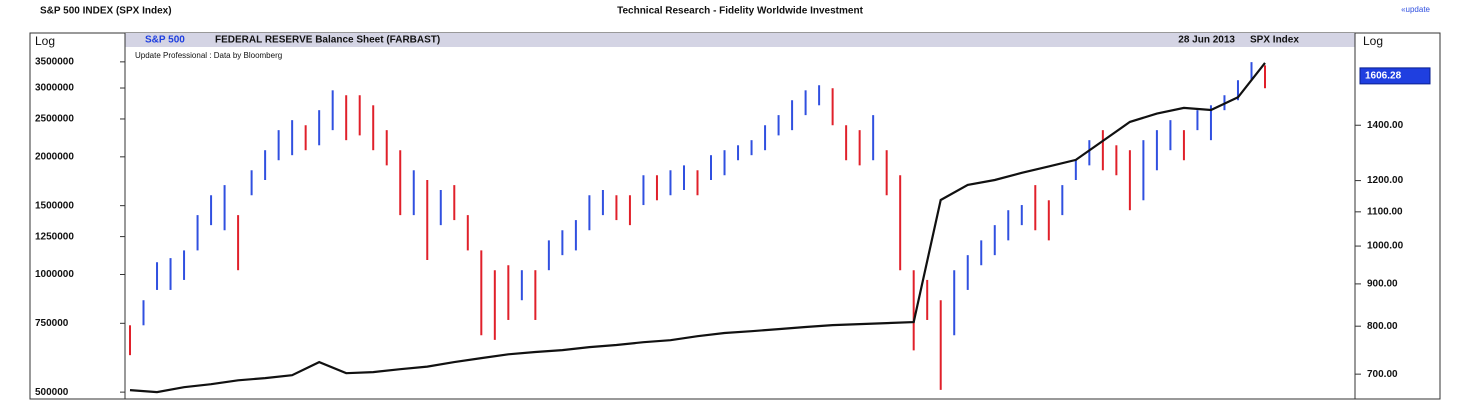 This screenshot has height=402, width=1457. I want to click on y-tick-label: 1000000, so click(54, 274).